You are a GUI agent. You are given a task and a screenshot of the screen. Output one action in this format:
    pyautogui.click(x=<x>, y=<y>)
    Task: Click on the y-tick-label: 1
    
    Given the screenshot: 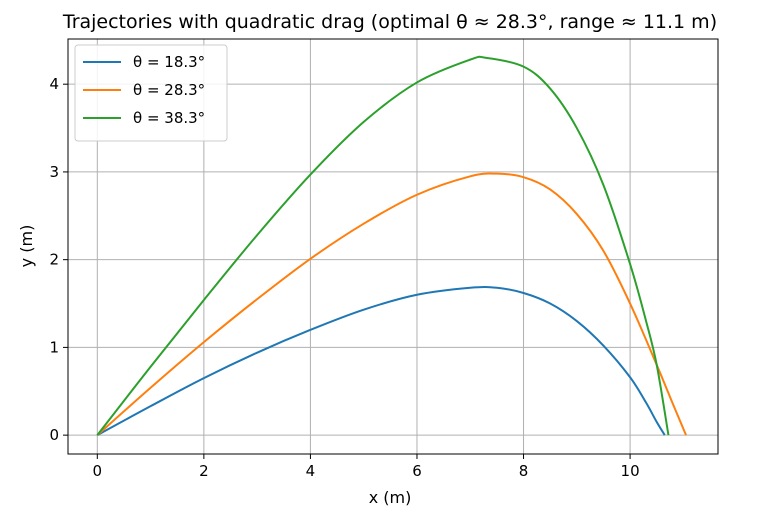 What is the action you would take?
    pyautogui.click(x=54, y=347)
    